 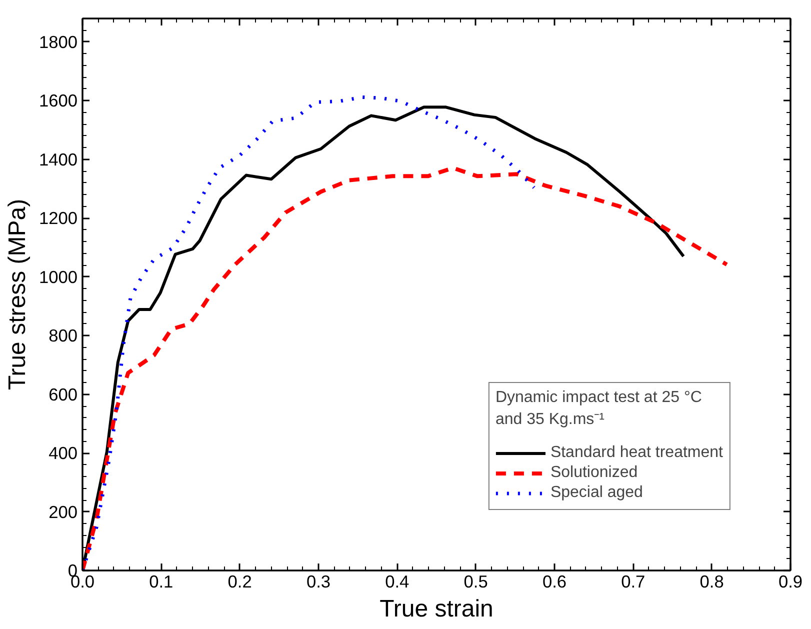 What do you see at coordinates (63, 336) in the screenshot?
I see `y-tick-label: 800` at bounding box center [63, 336].